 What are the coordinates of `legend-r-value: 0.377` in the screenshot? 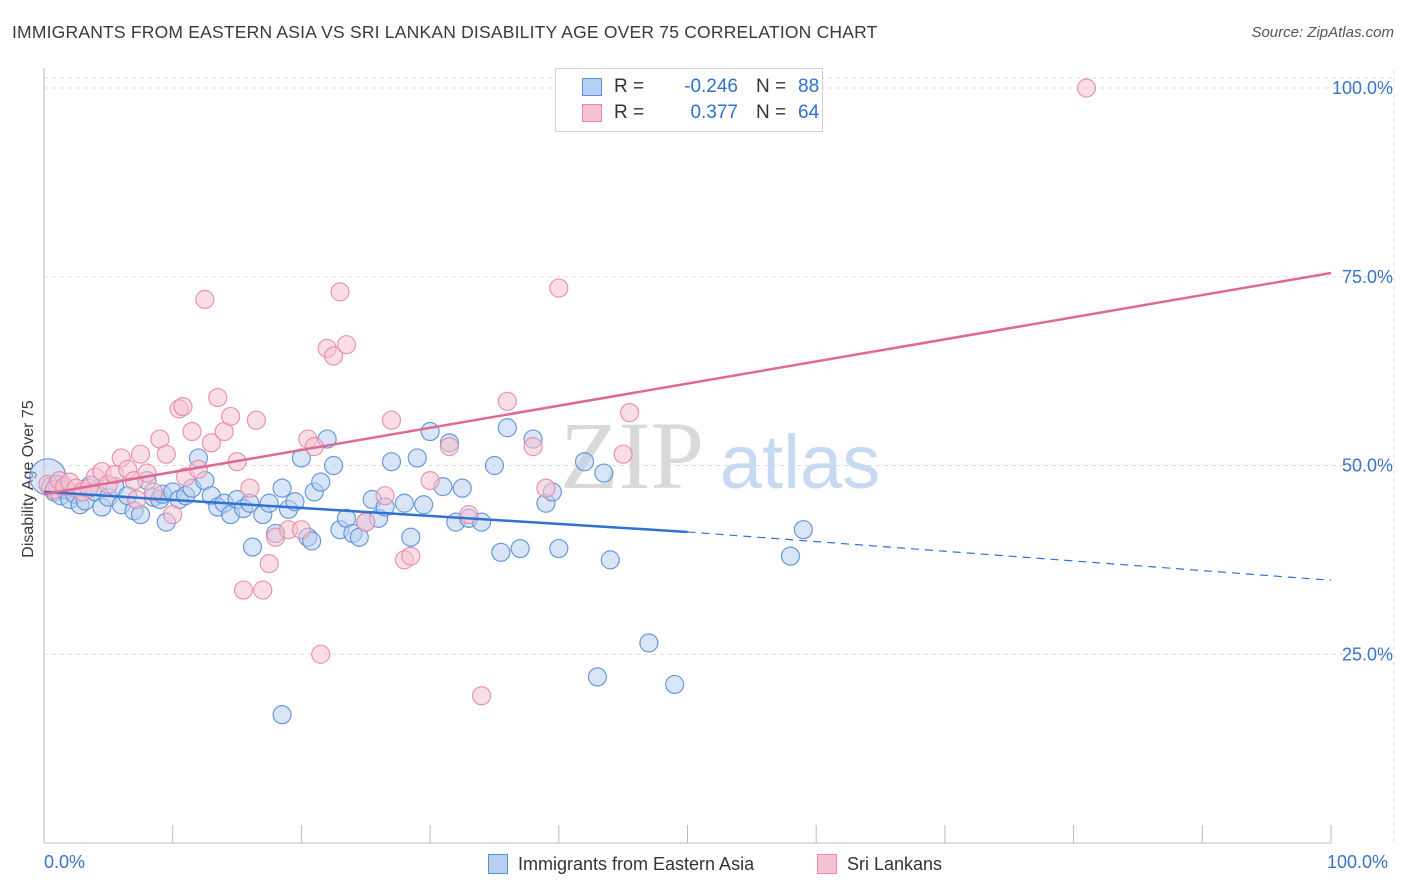 It's located at (714, 112).